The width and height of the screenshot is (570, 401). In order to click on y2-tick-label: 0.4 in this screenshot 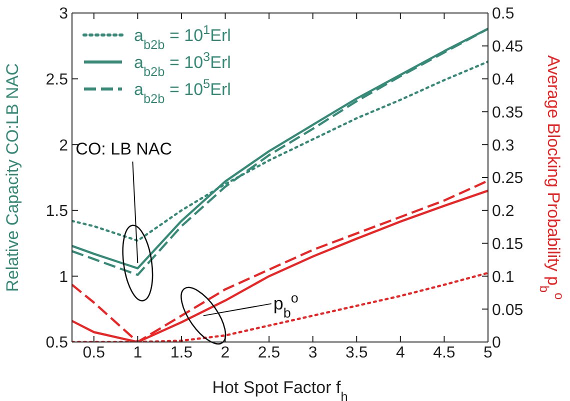, I will do `click(503, 79)`.